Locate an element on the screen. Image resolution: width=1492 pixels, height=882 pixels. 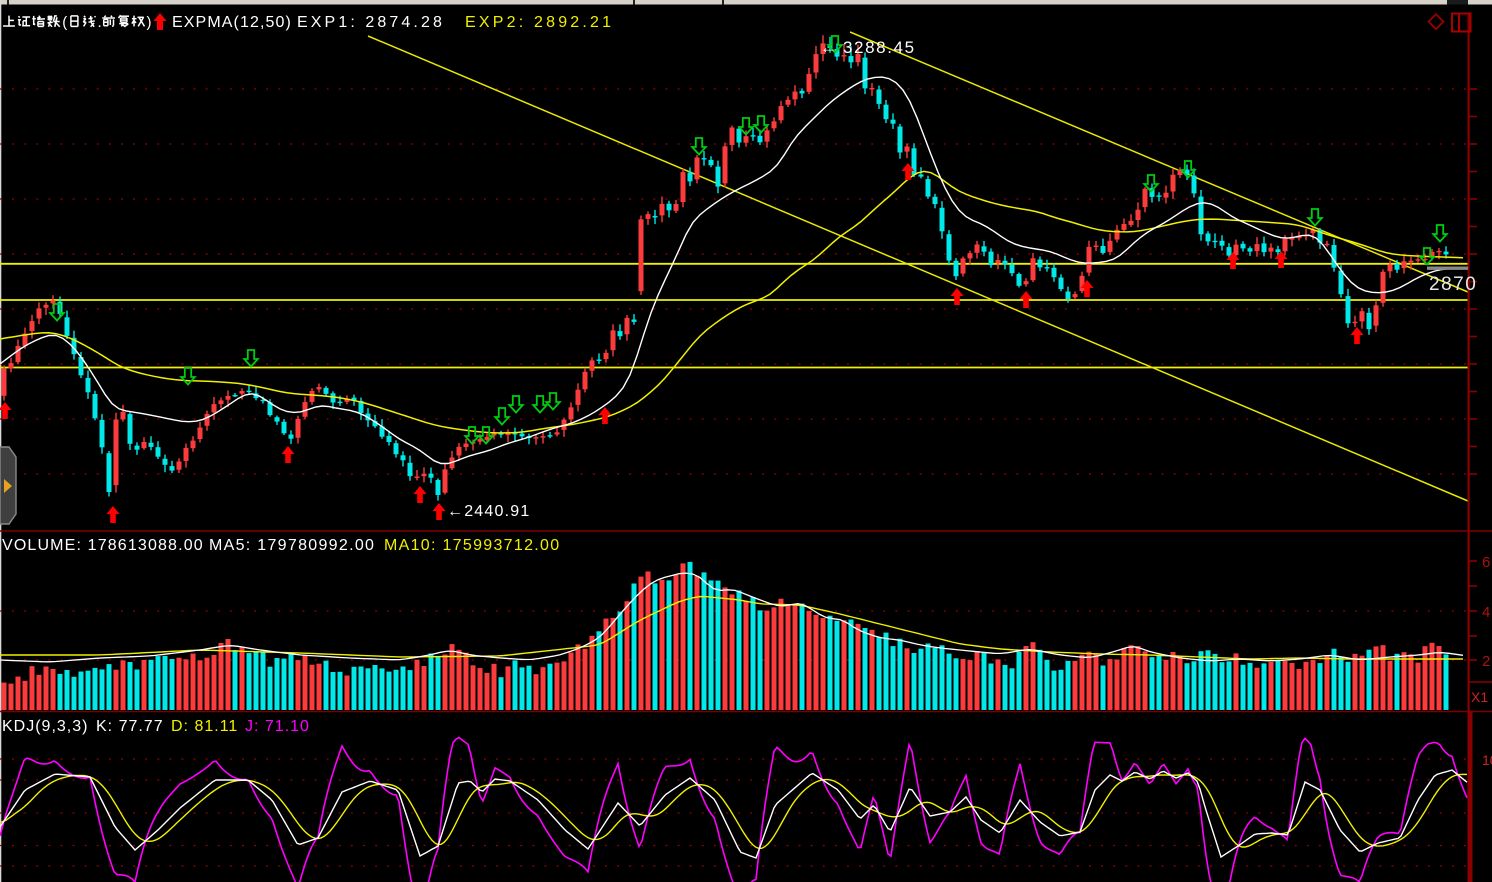
svg-text: X1 is located at coordinates (1479, 697).